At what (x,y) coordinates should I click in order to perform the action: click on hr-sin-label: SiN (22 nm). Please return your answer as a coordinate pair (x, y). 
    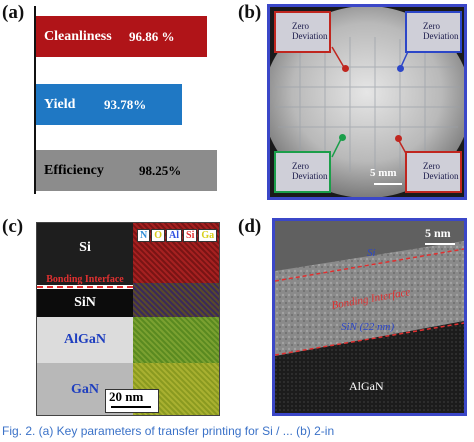
    Looking at the image, I should click on (368, 327).